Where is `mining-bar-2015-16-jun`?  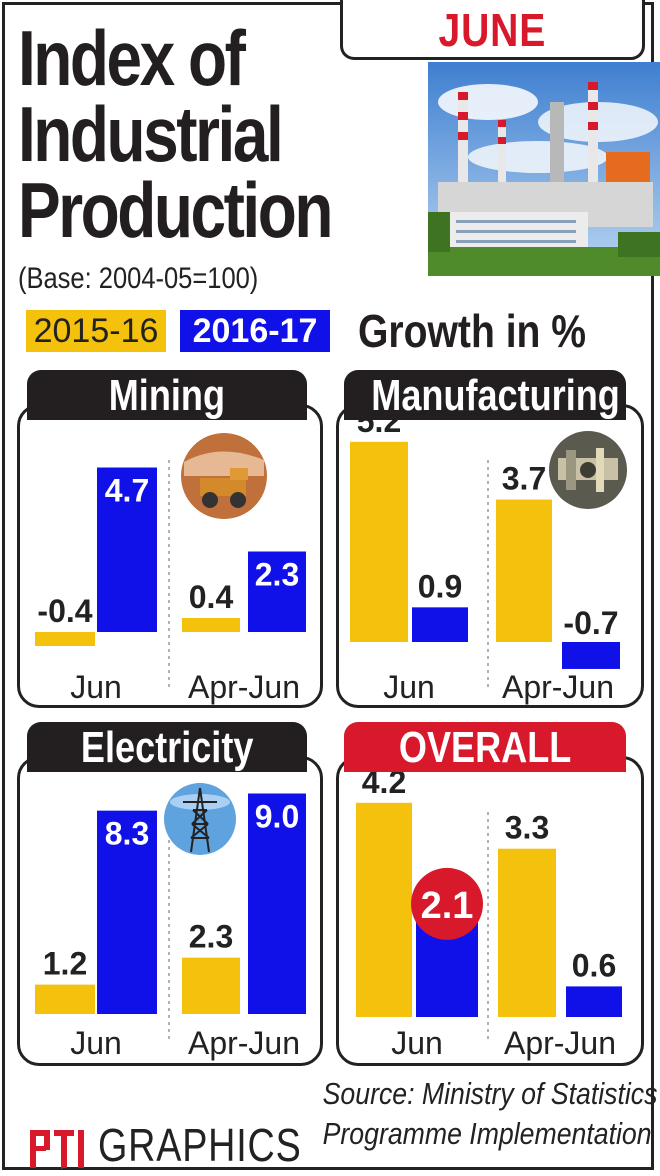 mining-bar-2015-16-jun is located at coordinates (65, 639).